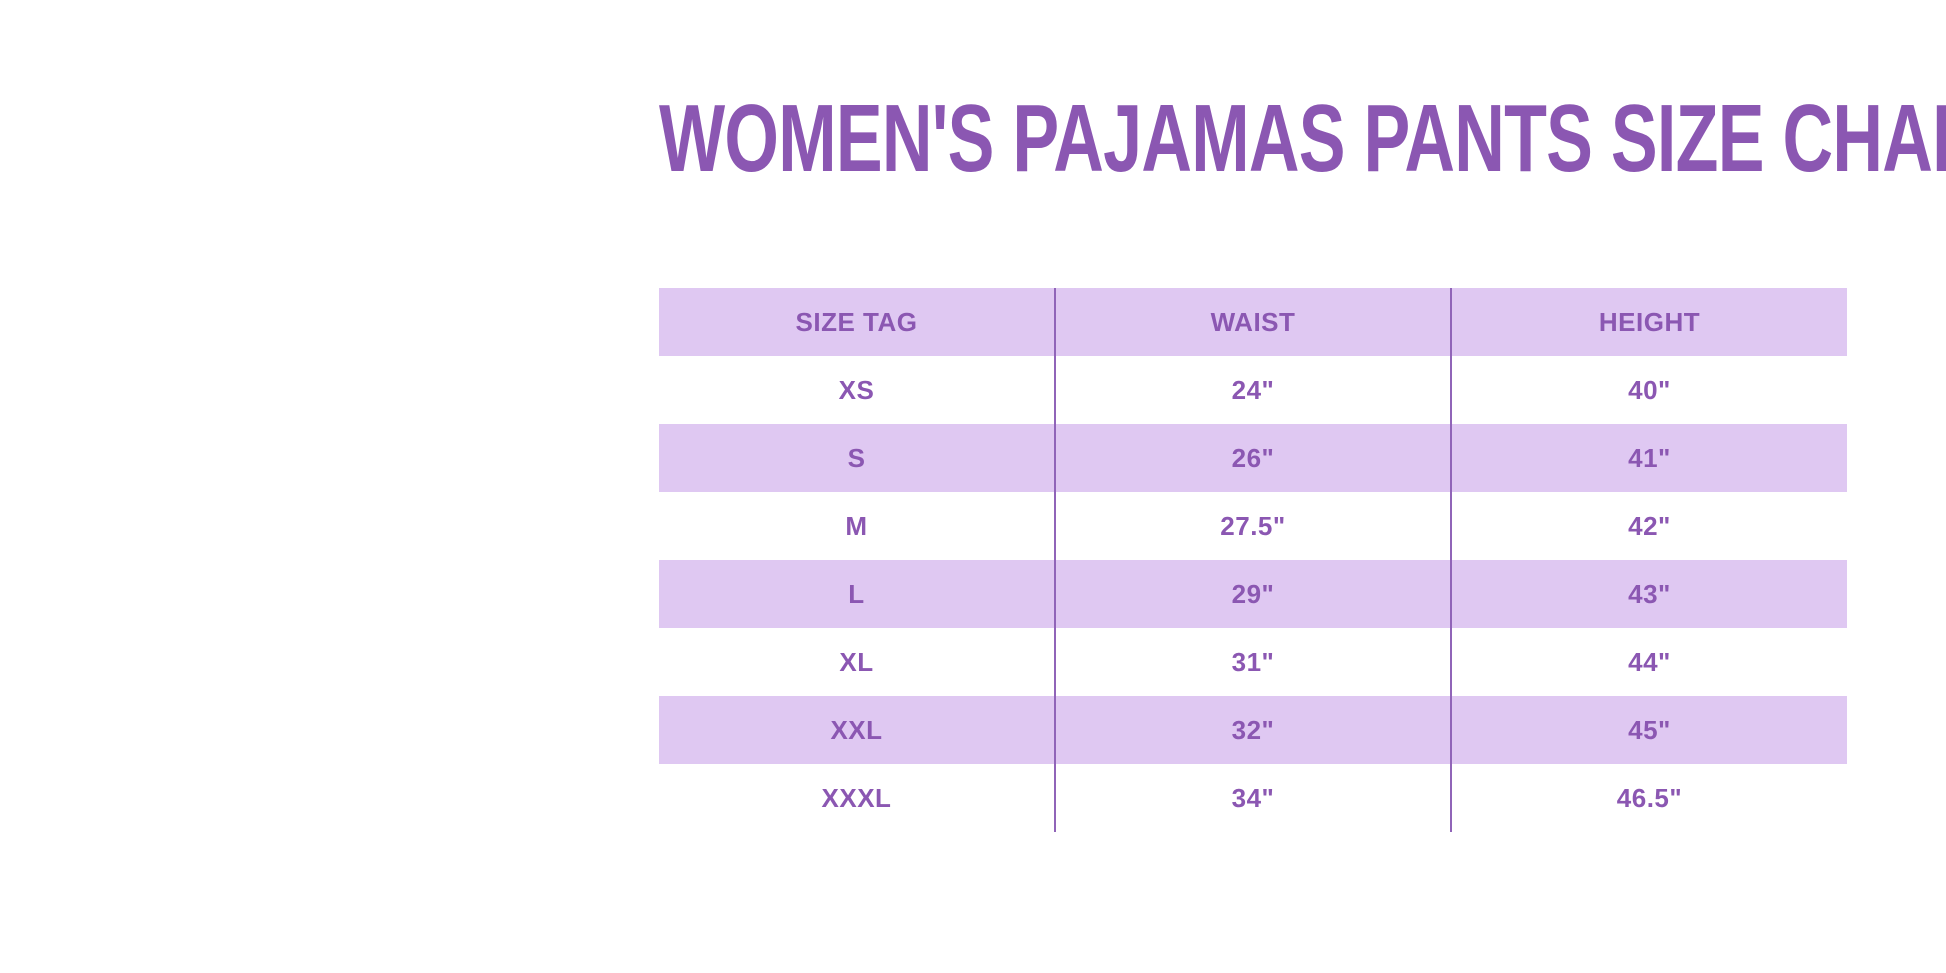 The height and width of the screenshot is (973, 1946). I want to click on table-header-row: SIZE TAG WAIST HEIGHT, so click(1253, 322).